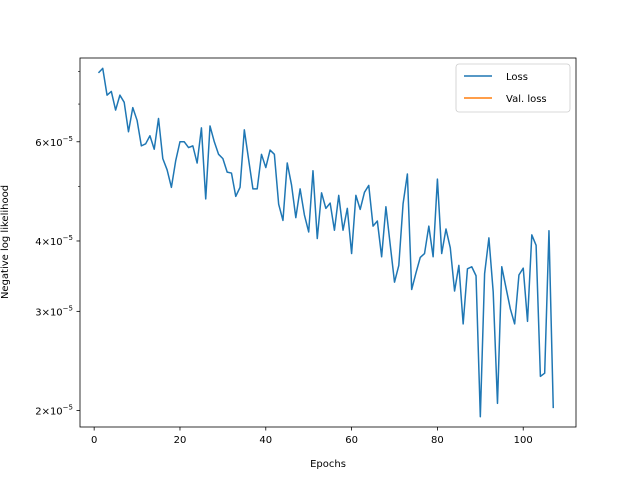 The width and height of the screenshot is (640, 480). I want to click on y-tick-label: 2×10⁻⁵, so click(54, 411).